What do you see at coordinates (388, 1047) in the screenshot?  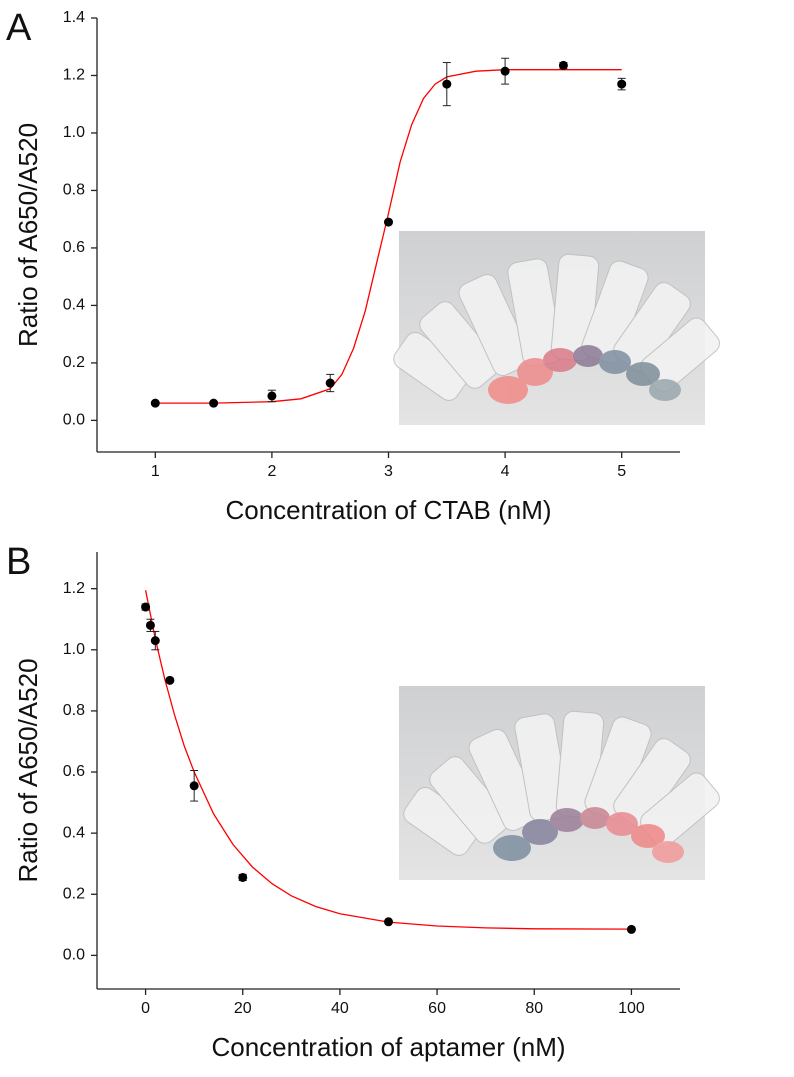 I see `x-axis-title: Concentration of aptamer (nM)` at bounding box center [388, 1047].